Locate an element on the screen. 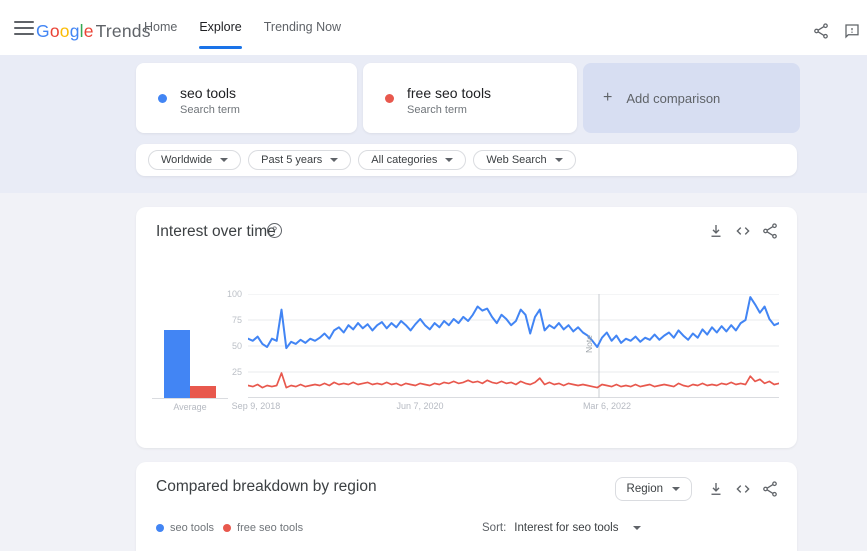 Image resolution: width=867 pixels, height=551 pixels. search-term-card-free-seo-tools: free seo tools Search term is located at coordinates (470, 98).